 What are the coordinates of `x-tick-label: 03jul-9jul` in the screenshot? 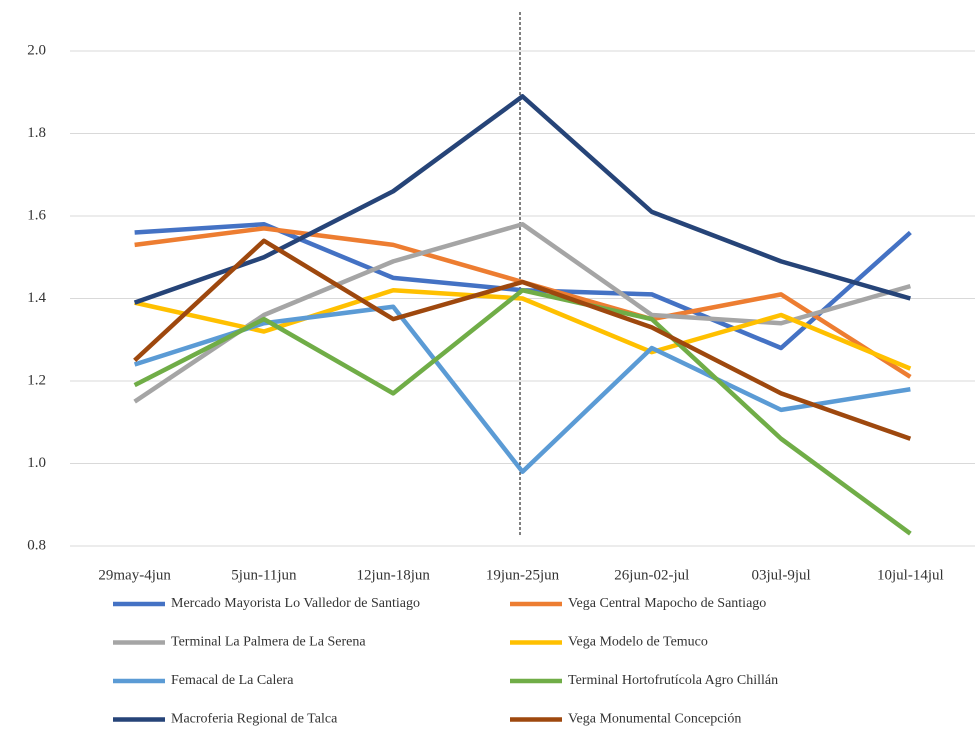 It's located at (780, 575).